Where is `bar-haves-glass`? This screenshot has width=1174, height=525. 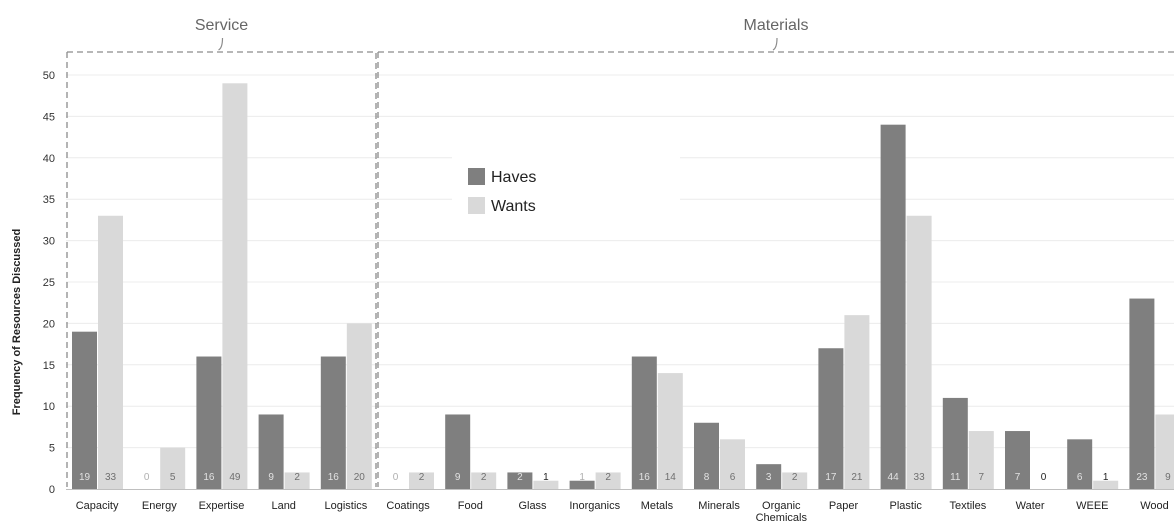
bar-haves-glass is located at coordinates (520, 480).